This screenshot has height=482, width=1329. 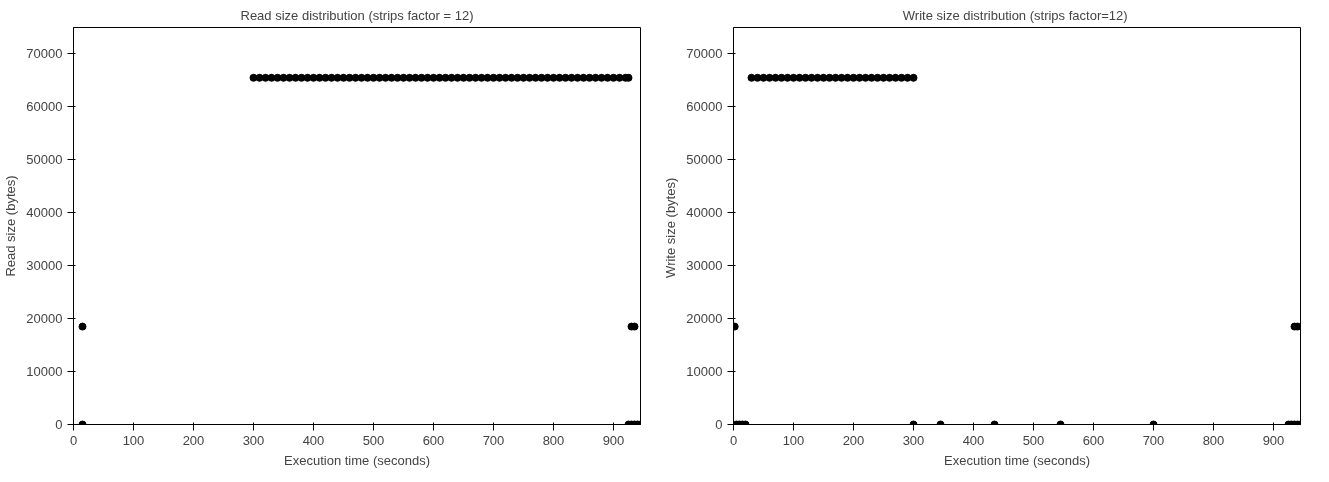 I want to click on chart-title: Read size distribution (strips factor = 12), so click(x=357, y=15).